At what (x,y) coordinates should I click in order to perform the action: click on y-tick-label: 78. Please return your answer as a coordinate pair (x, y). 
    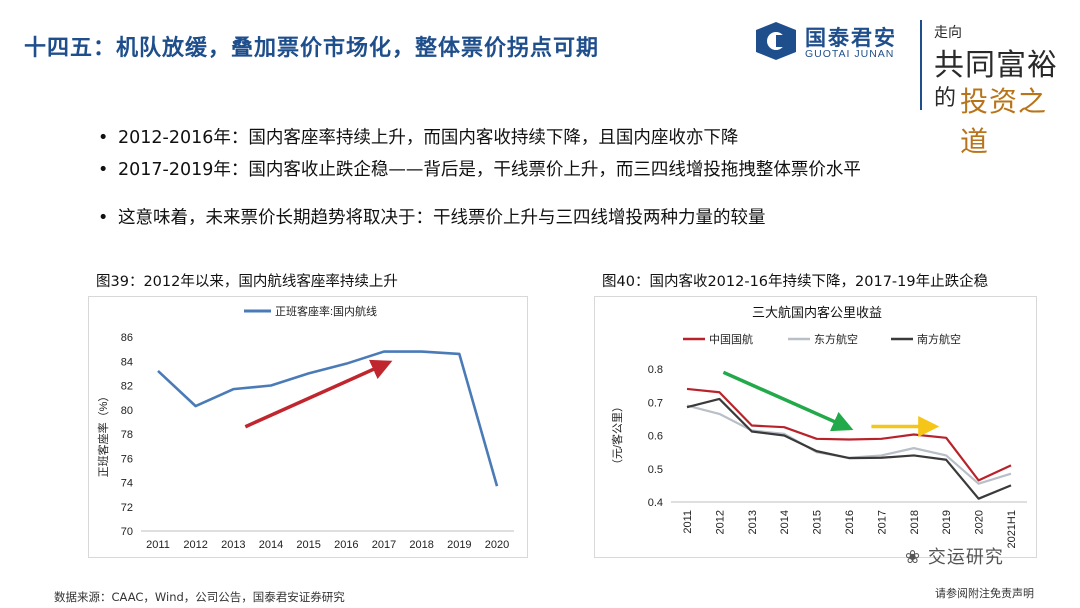
    Looking at the image, I should click on (127, 435).